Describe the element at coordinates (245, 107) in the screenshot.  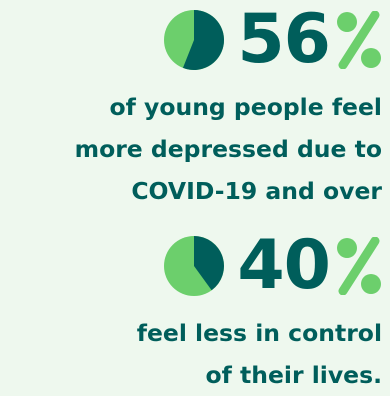
I see `caption-line: of young people feel` at that location.